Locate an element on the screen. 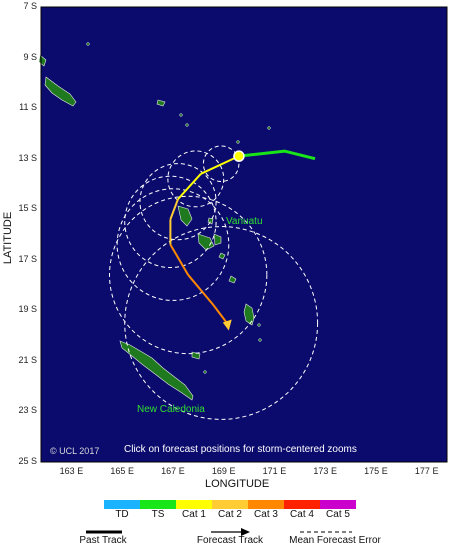 This screenshot has height=552, width=460. longitude-tick-label: 173 E is located at coordinates (325, 471).